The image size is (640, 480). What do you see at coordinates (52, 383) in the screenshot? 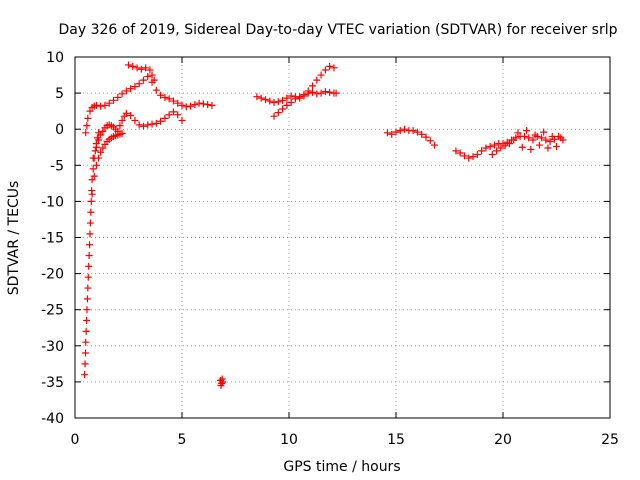
I see `y-tick-label: -35` at bounding box center [52, 383].